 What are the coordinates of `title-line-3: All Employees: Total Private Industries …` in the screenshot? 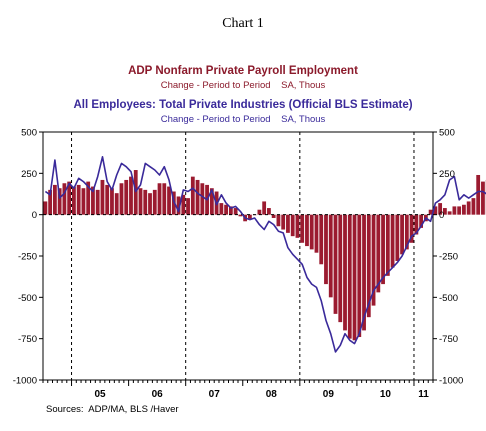 It's located at (242, 105).